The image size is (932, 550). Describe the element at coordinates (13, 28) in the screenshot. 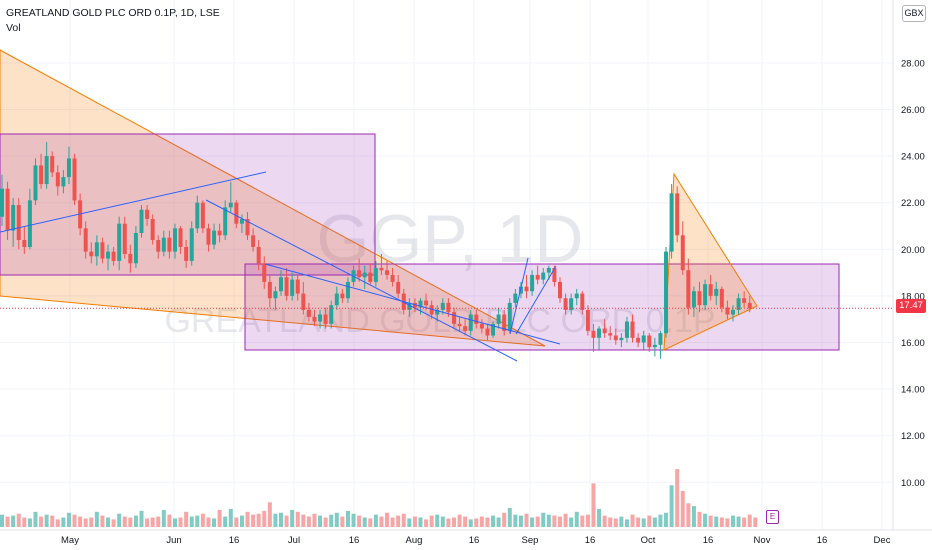

I see `volume-legend: Vol` at that location.